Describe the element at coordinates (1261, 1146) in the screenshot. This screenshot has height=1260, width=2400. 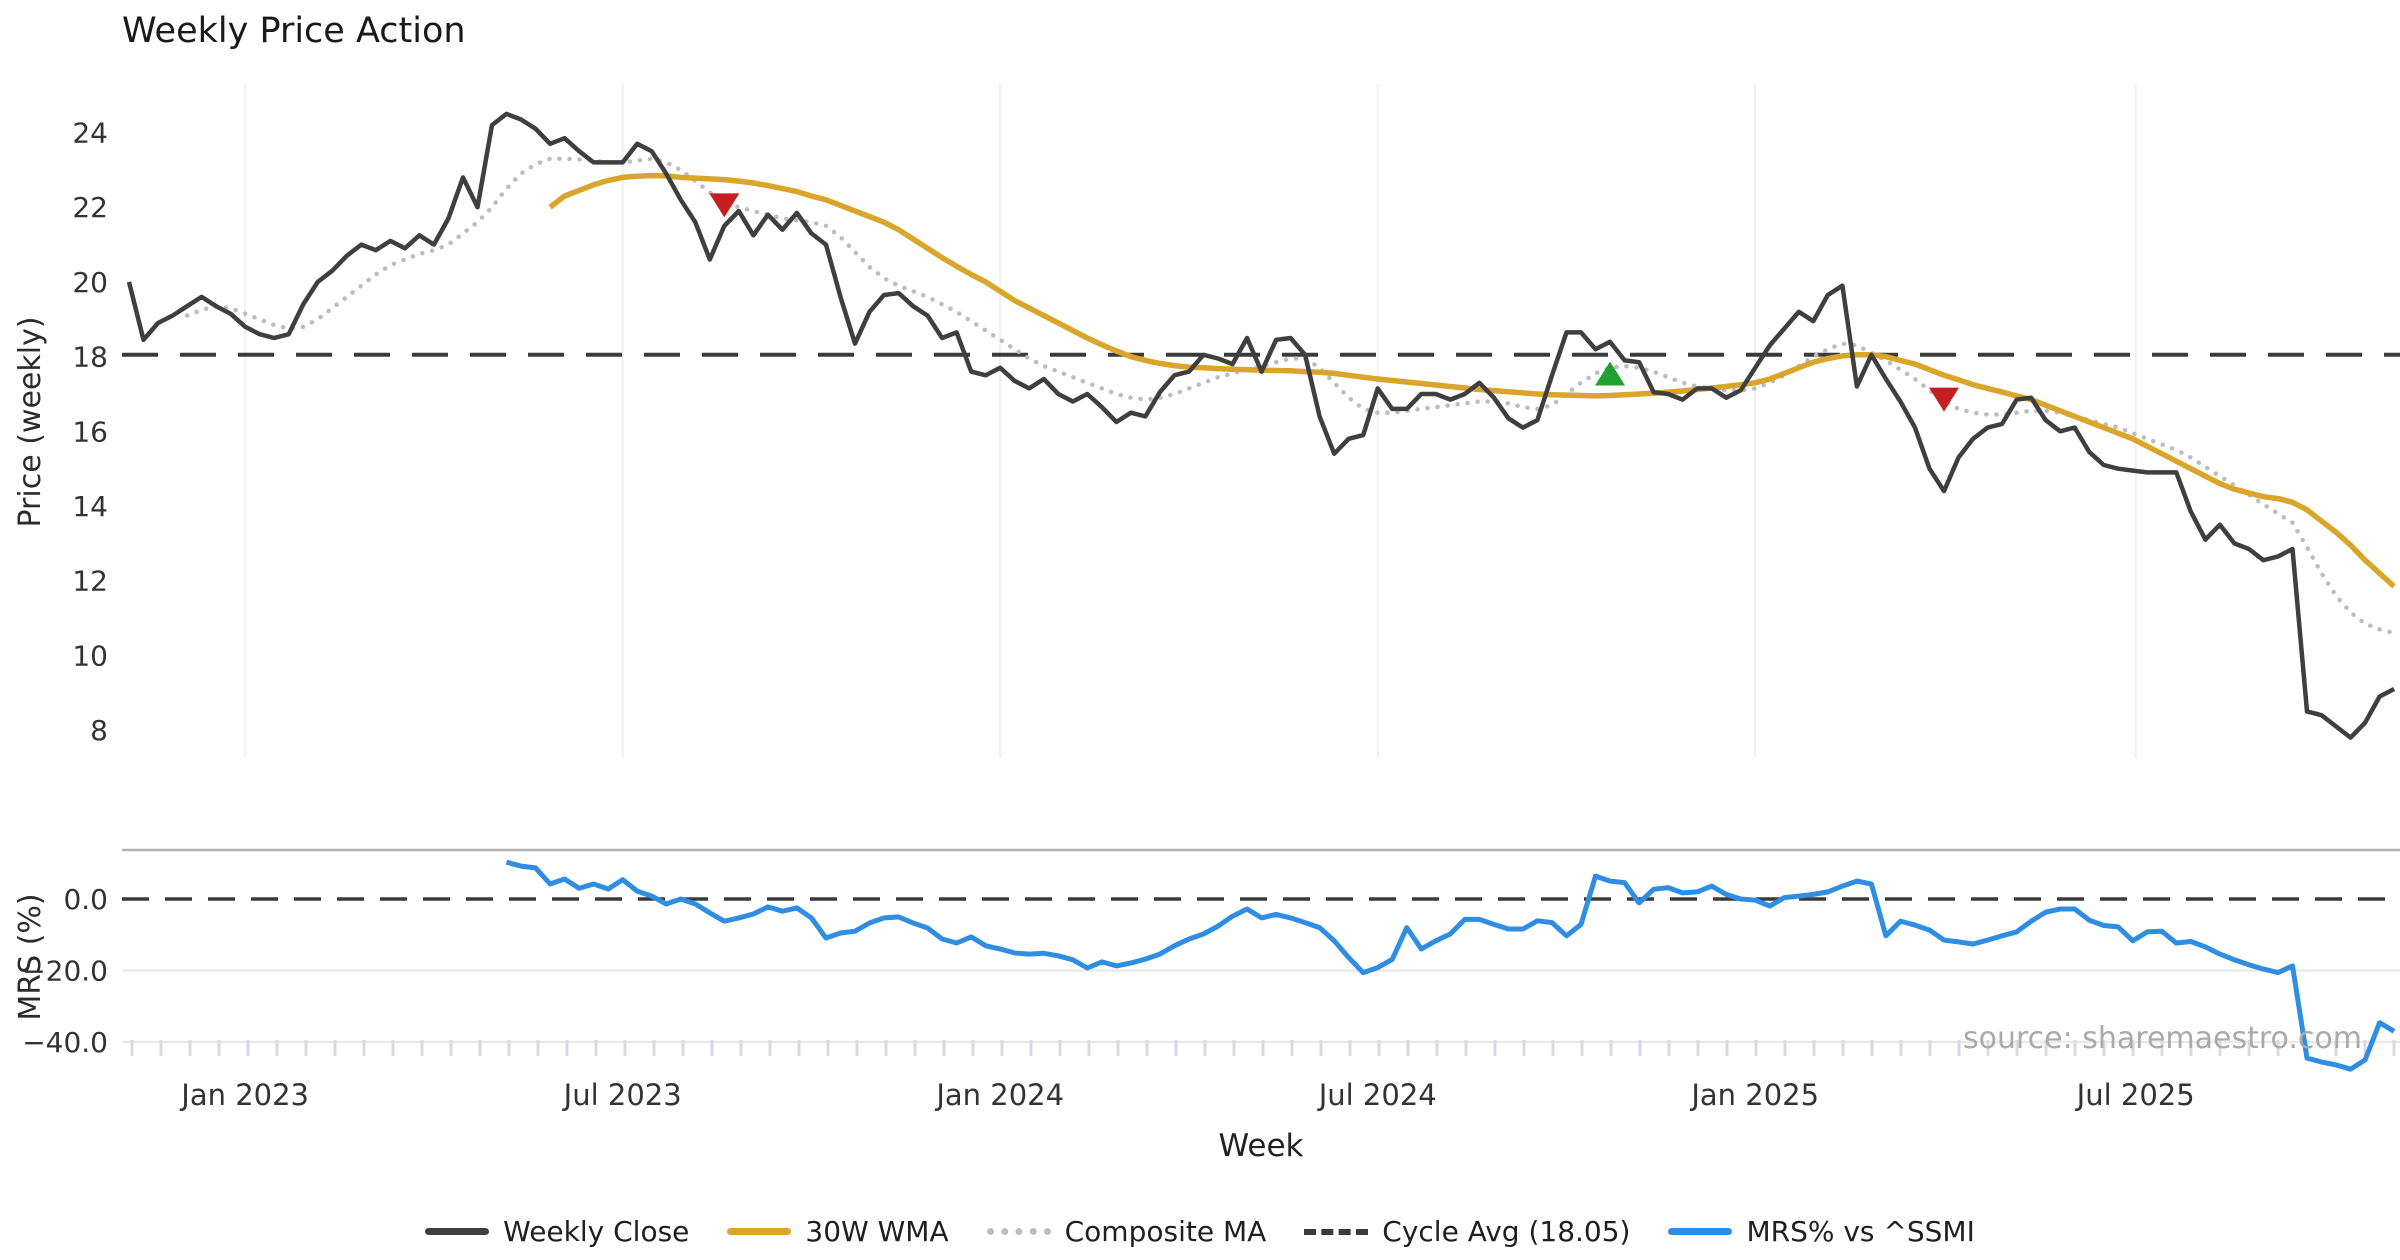
I see `x-axis-label: Week` at that location.